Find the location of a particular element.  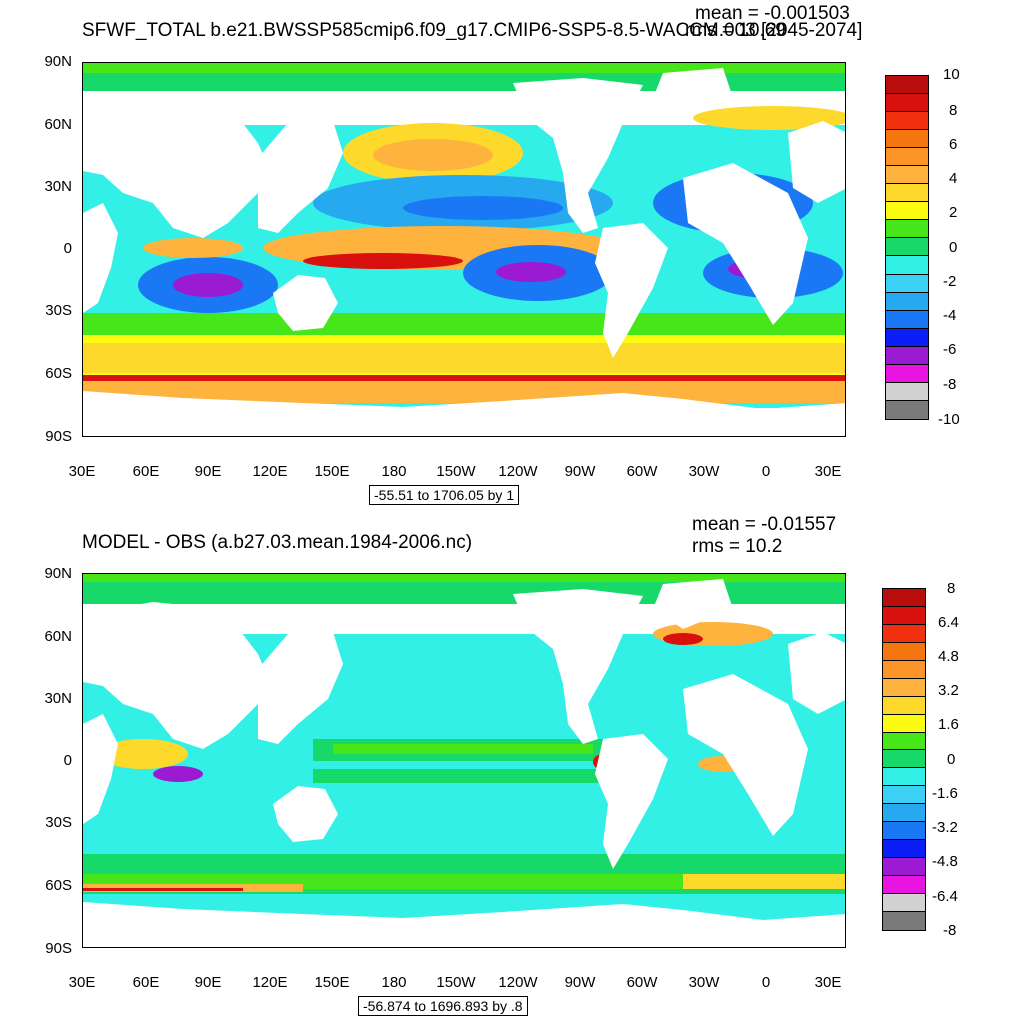

y-label: 30S is located at coordinates (58, 822).